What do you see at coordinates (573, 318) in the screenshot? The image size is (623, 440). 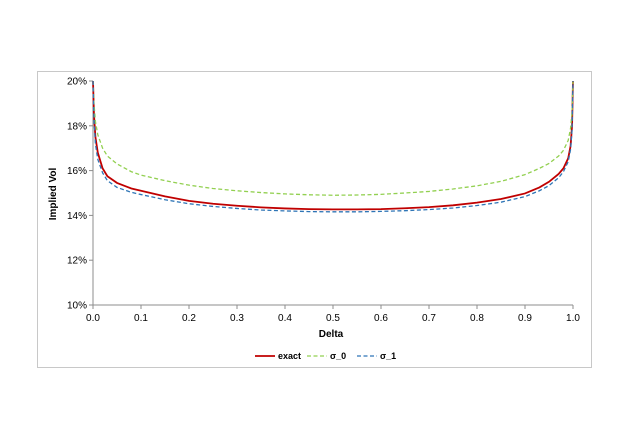 I see `x-tick-label: 1.0` at bounding box center [573, 318].